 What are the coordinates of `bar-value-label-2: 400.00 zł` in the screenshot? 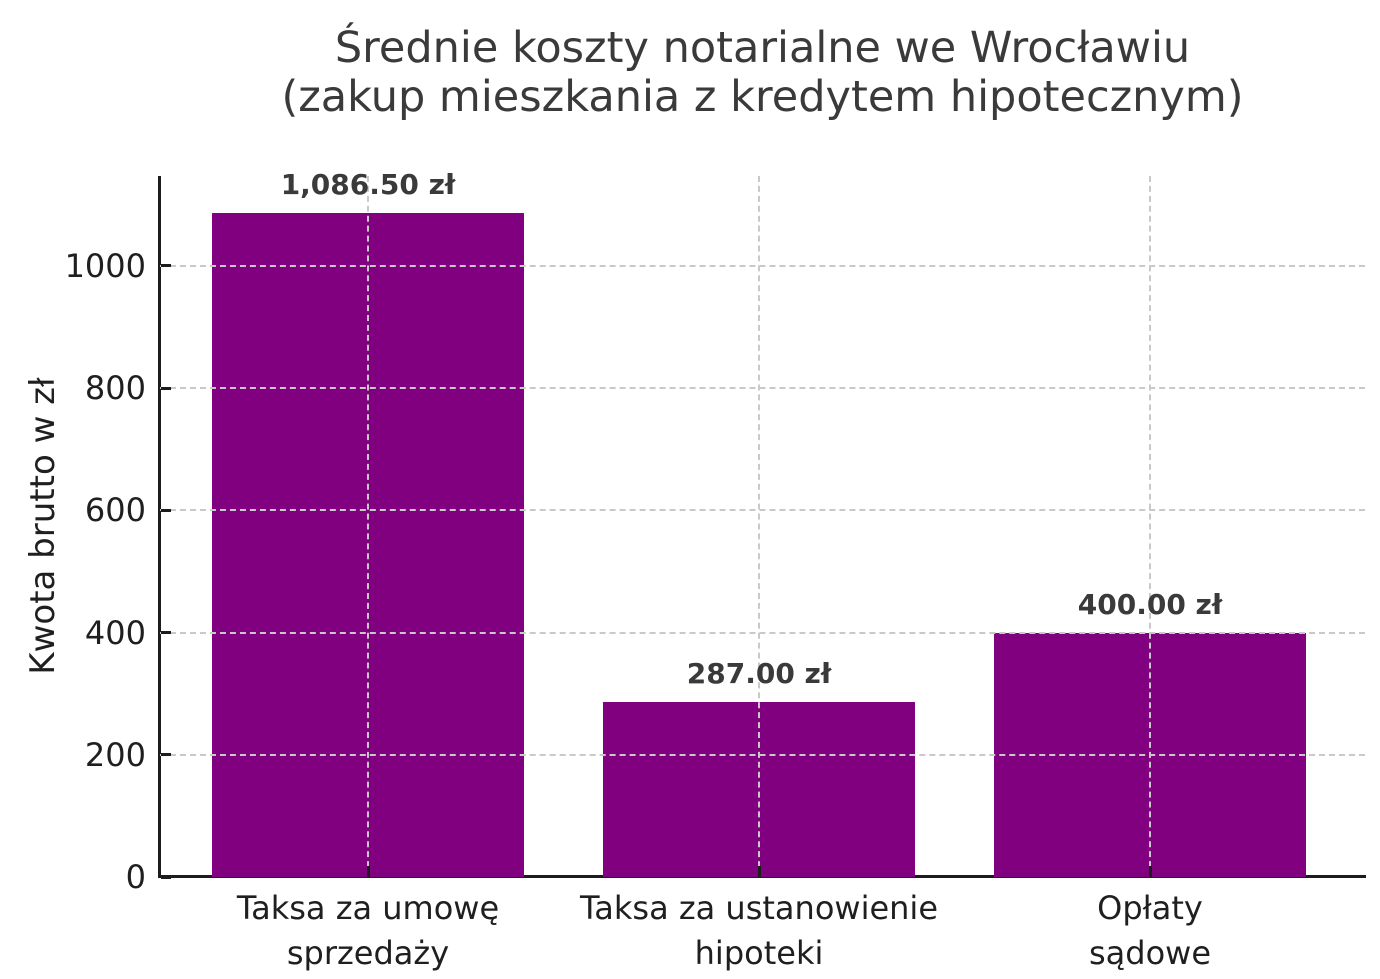 It's located at (1150, 604).